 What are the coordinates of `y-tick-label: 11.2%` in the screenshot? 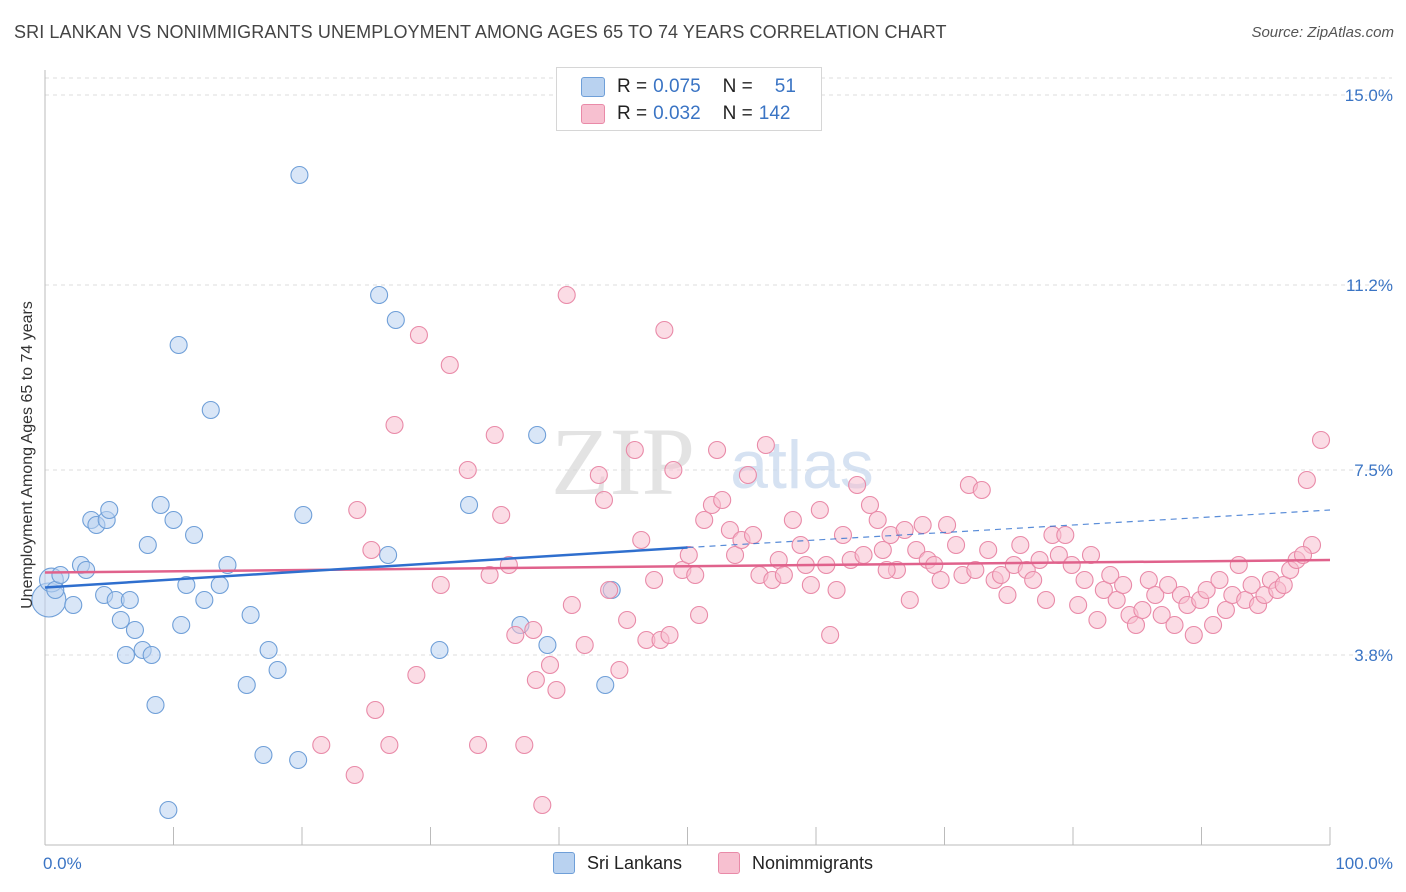 It's located at (1369, 285).